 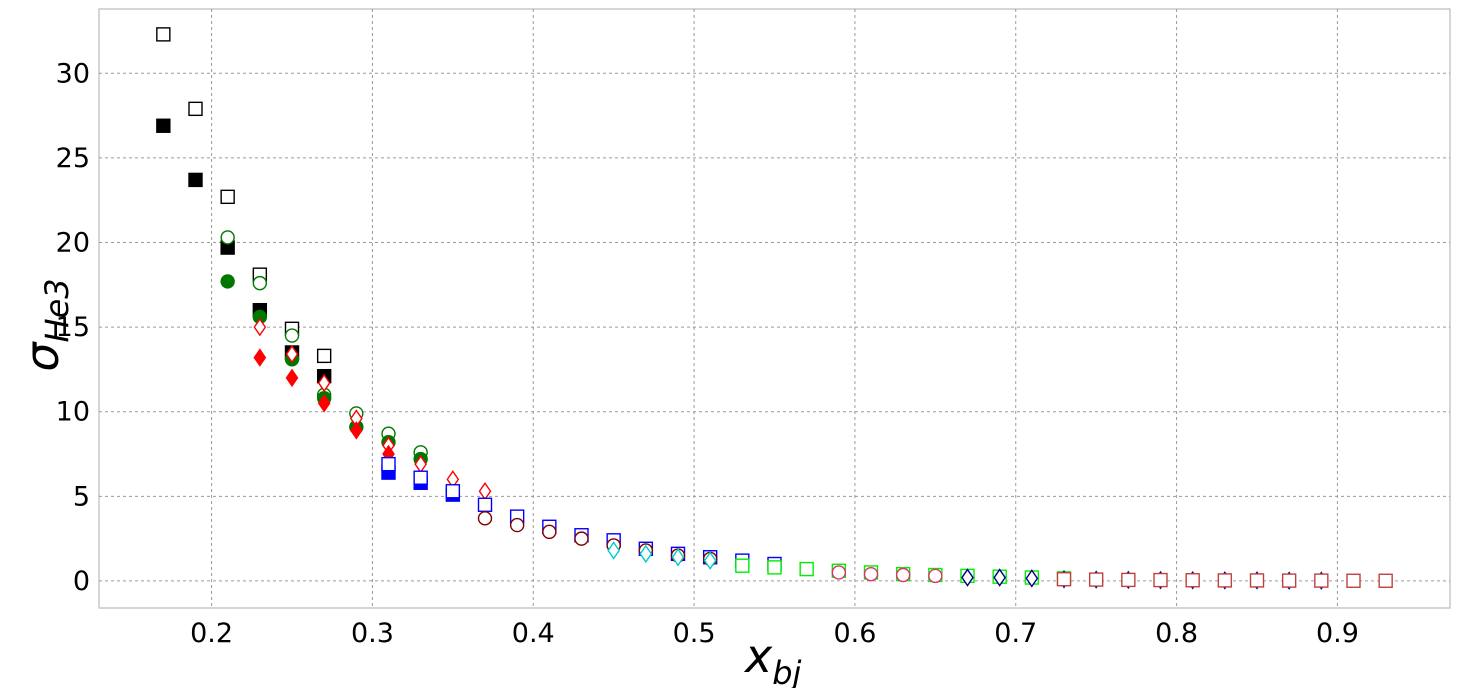 What do you see at coordinates (533, 633) in the screenshot?
I see `x-tick-label: 0.4` at bounding box center [533, 633].